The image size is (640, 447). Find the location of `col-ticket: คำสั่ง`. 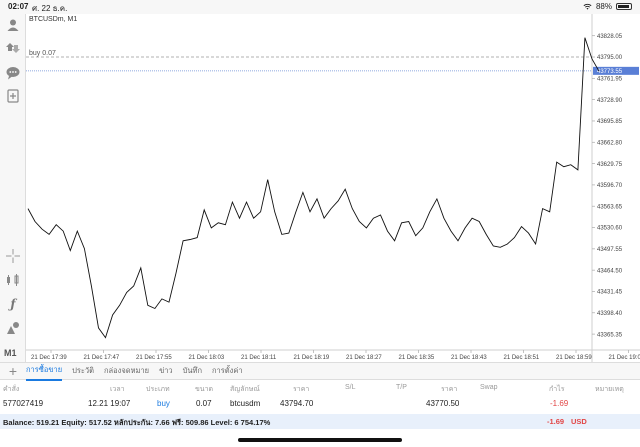

col-ticket: คำสั่ง is located at coordinates (11, 389).